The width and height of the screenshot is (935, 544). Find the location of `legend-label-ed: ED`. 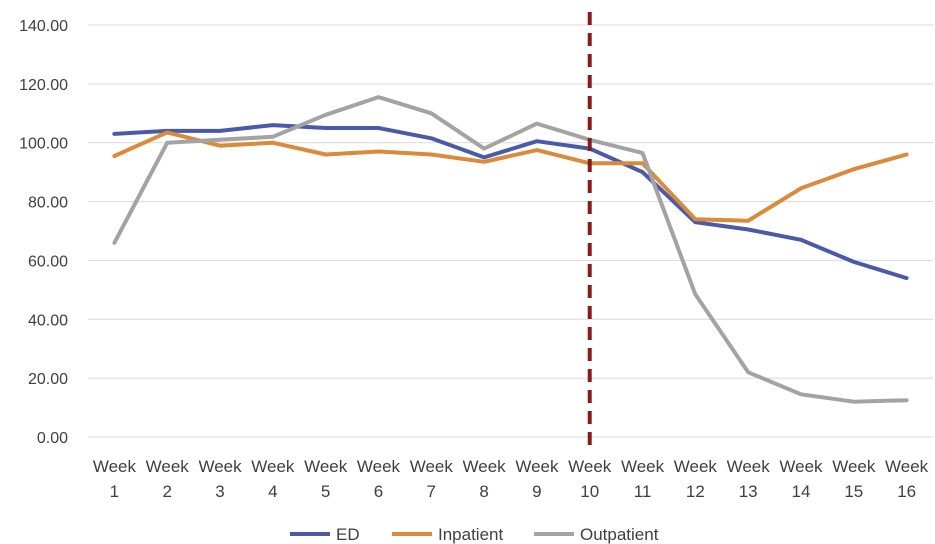

legend-label-ed: ED is located at coordinates (348, 534).